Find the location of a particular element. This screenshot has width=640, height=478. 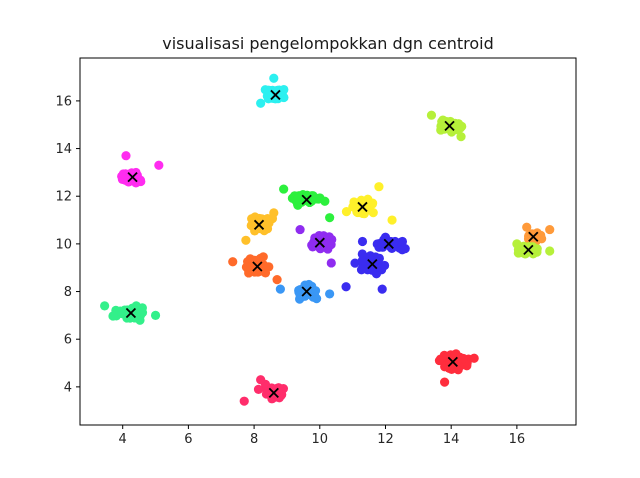

y-tick-label: 12 is located at coordinates (63, 197).